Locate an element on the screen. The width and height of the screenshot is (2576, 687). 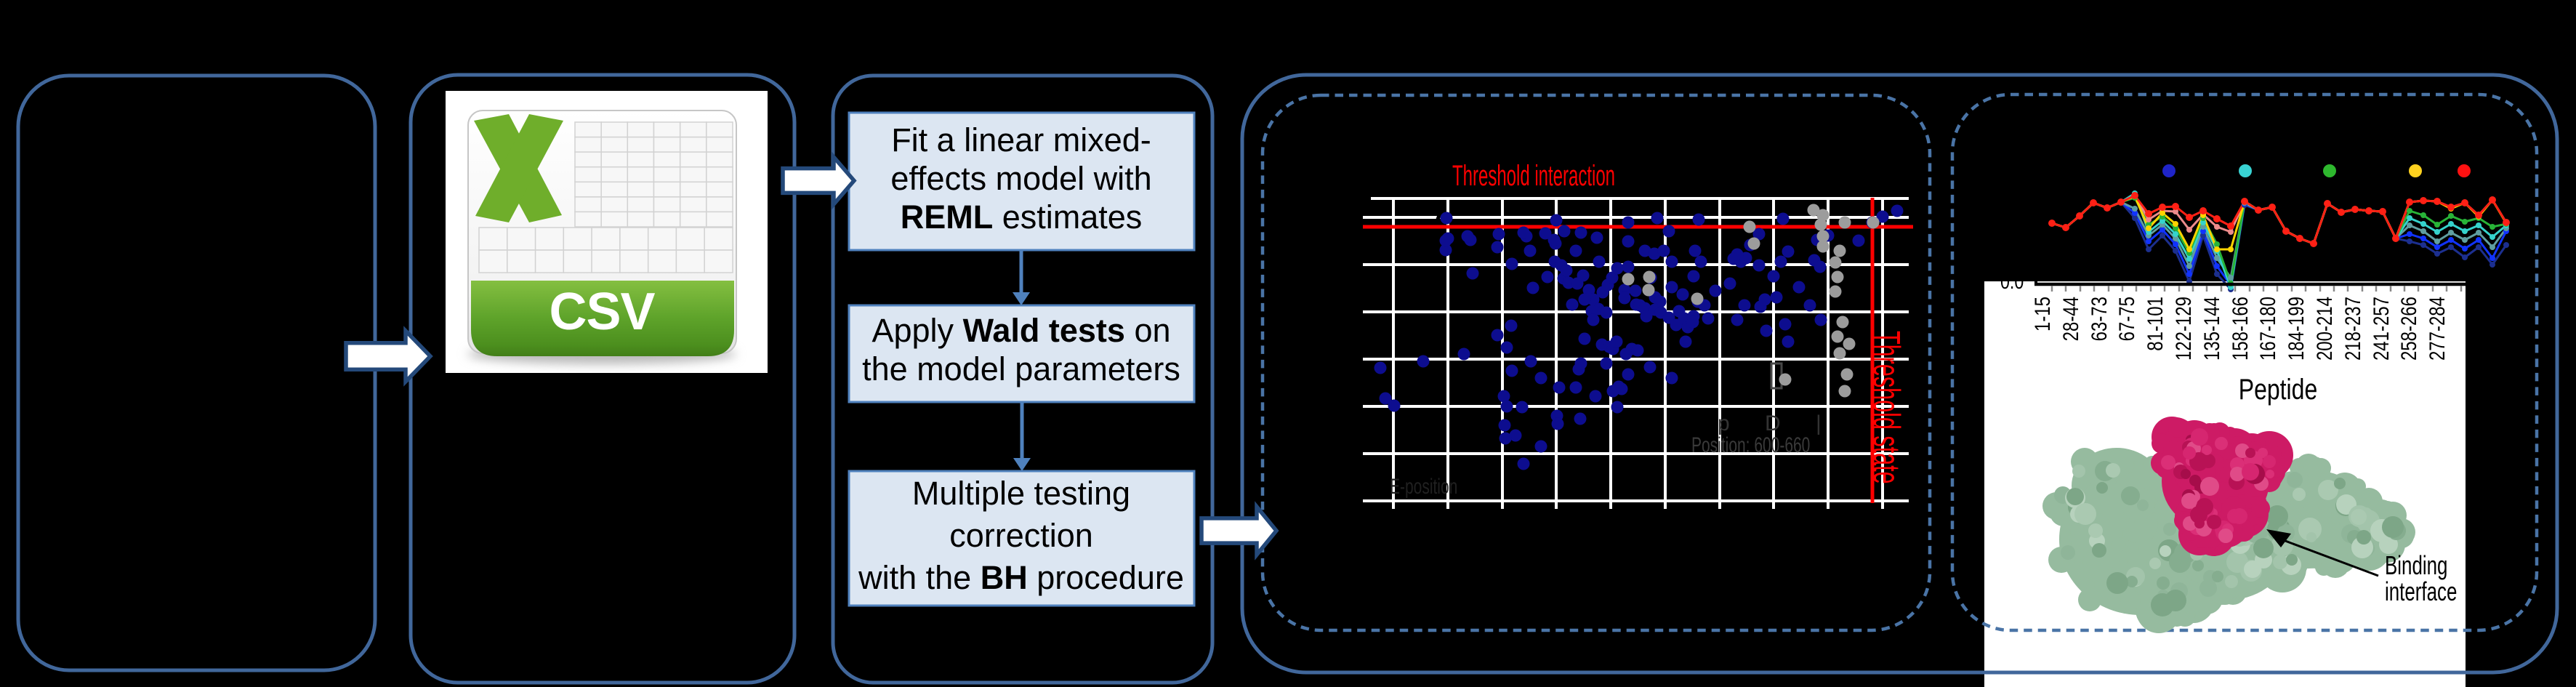
svg-text: the model parameters is located at coordinates (1021, 368).